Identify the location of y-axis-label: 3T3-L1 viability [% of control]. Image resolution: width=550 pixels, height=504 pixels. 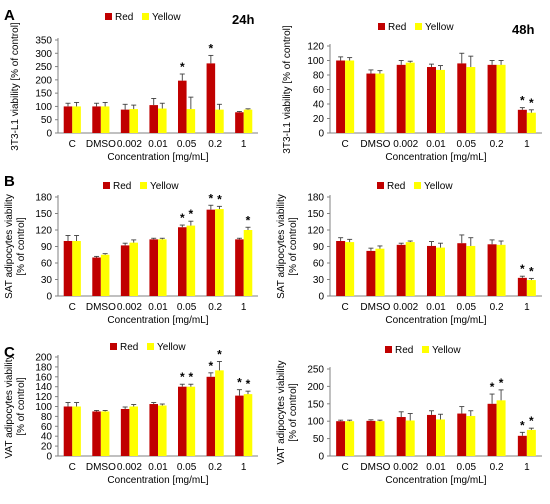
(287, 89).